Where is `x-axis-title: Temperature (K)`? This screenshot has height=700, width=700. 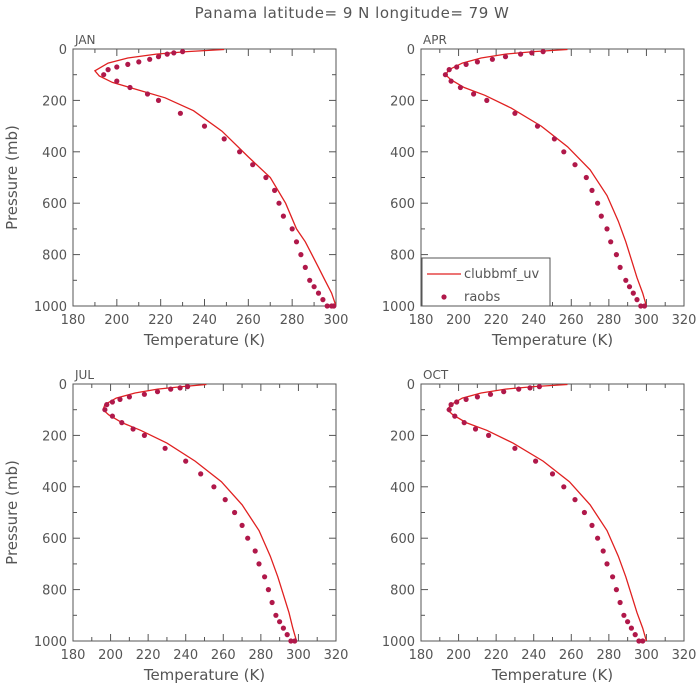
x-axis-title: Temperature (K) is located at coordinates (552, 675).